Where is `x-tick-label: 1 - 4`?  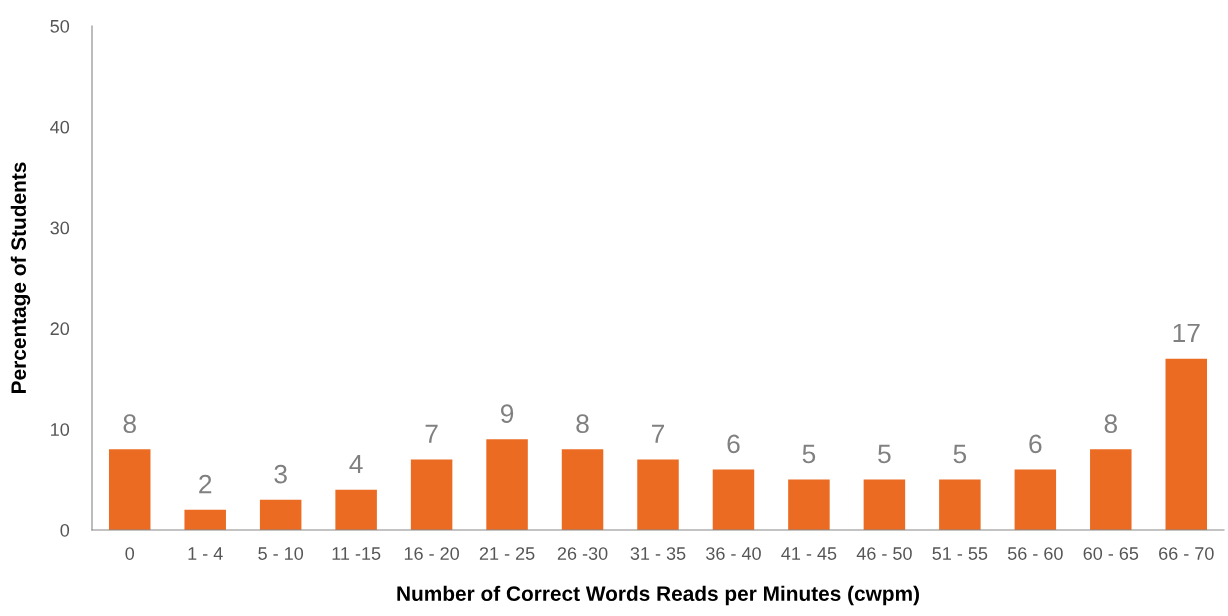 x-tick-label: 1 - 4 is located at coordinates (205, 553).